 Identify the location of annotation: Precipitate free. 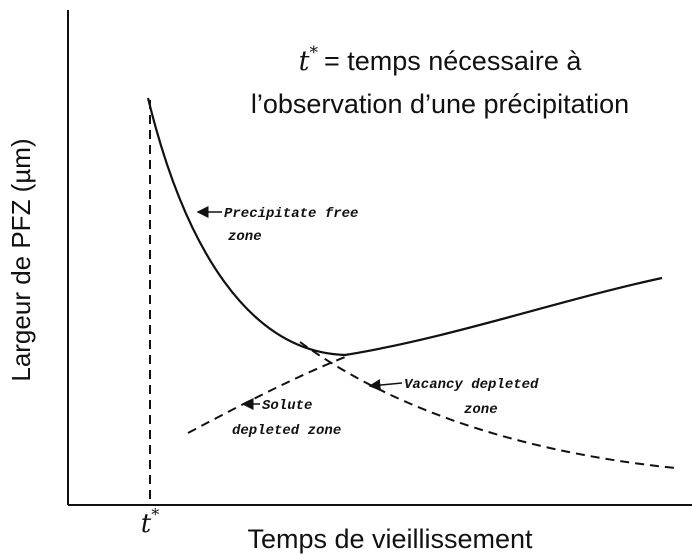
(291, 214).